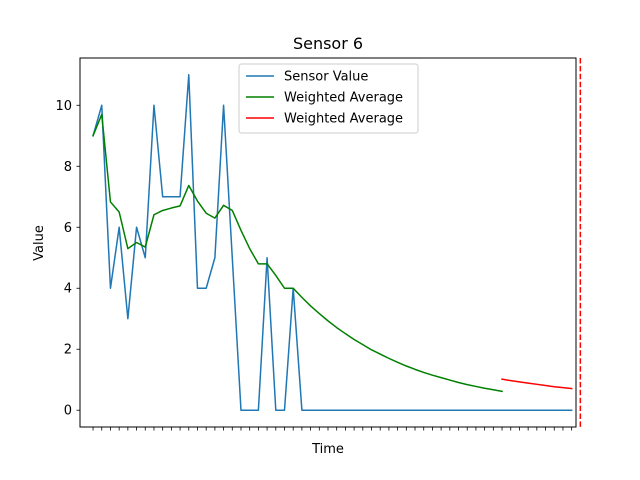 The height and width of the screenshot is (480, 640). What do you see at coordinates (326, 77) in the screenshot?
I see `legend-label-0: Sensor Value` at bounding box center [326, 77].